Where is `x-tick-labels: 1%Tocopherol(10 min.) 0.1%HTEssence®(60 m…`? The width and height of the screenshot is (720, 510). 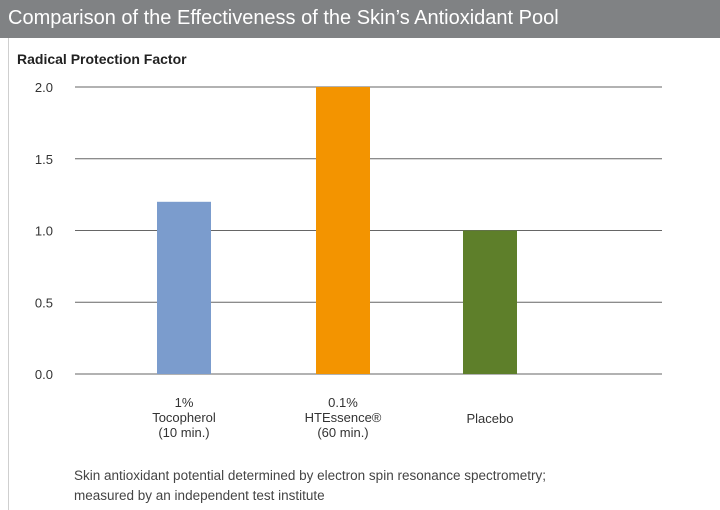 x-tick-labels: 1%Tocopherol(10 min.) 0.1%HTEssence®(60 m… is located at coordinates (332, 417).